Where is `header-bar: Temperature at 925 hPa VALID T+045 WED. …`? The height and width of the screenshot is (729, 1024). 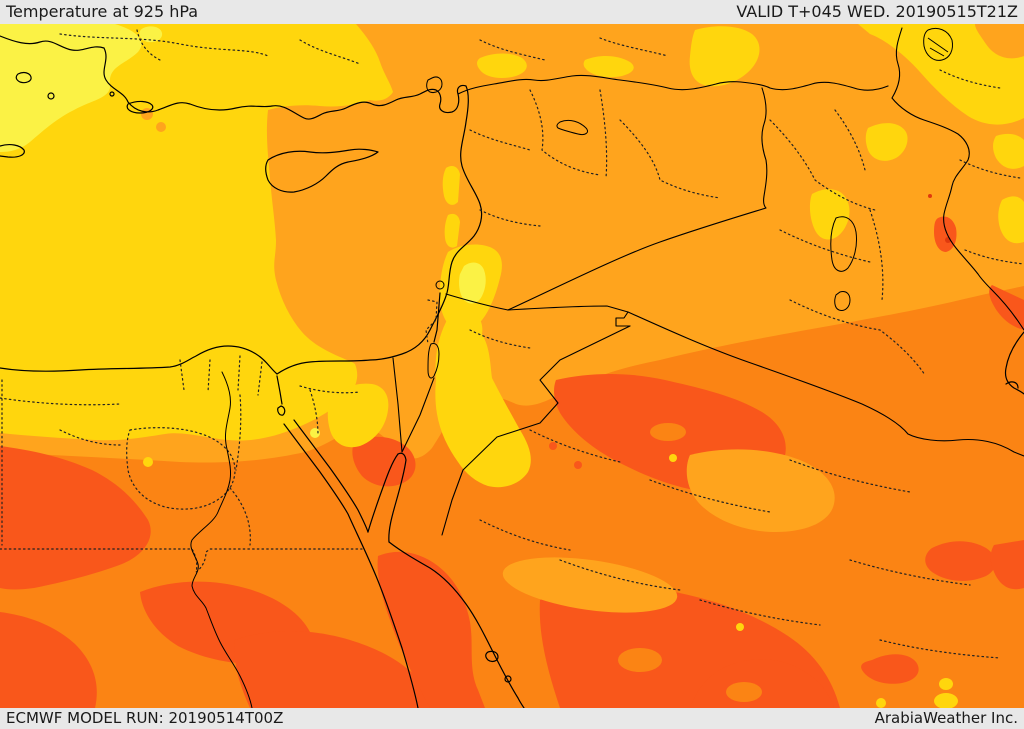 header-bar: Temperature at 925 hPa VALID T+045 WED. … is located at coordinates (512, 12).